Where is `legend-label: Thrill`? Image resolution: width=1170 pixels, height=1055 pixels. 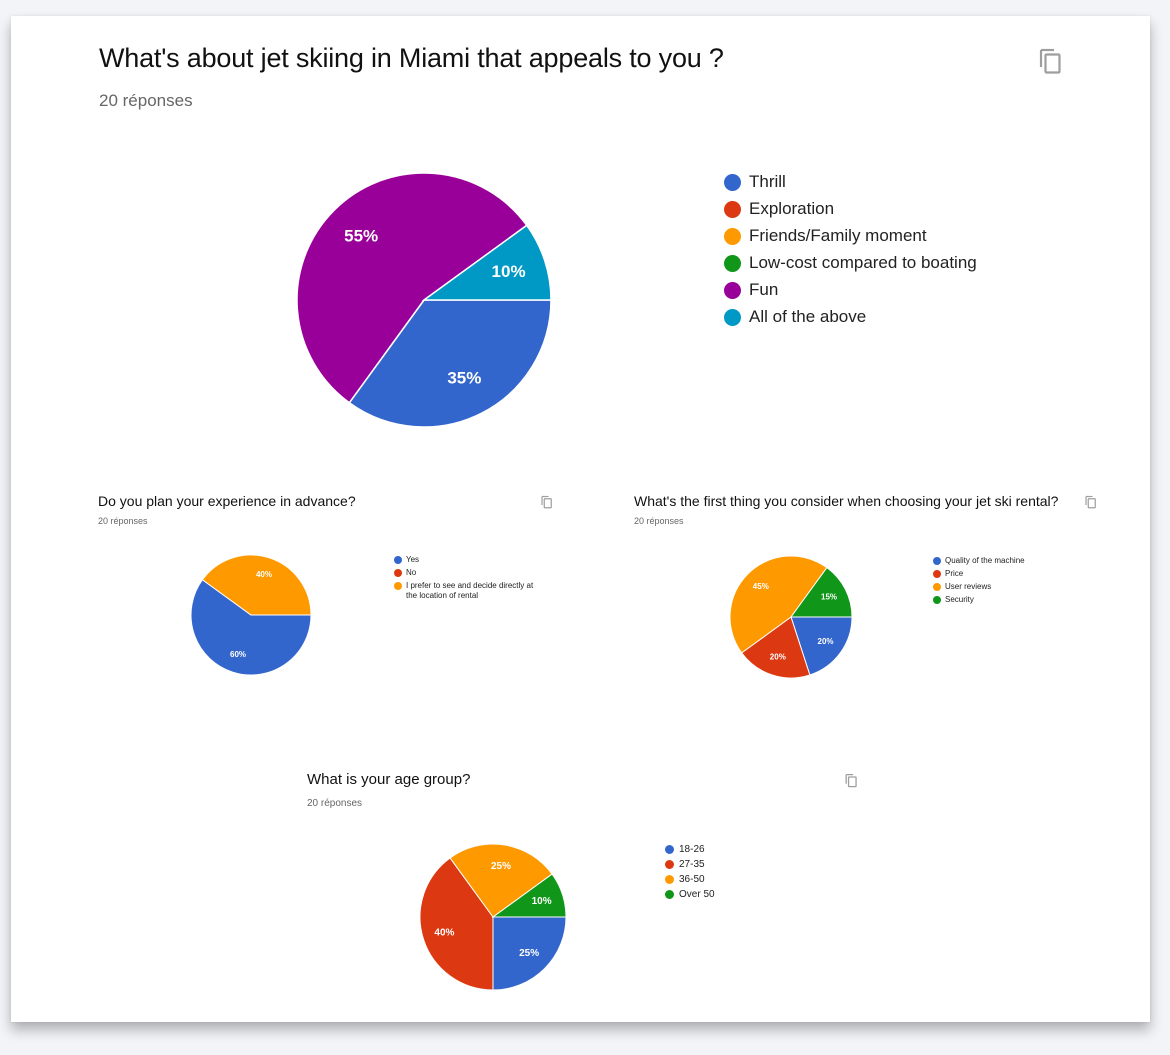
legend-label: Thrill is located at coordinates (767, 181).